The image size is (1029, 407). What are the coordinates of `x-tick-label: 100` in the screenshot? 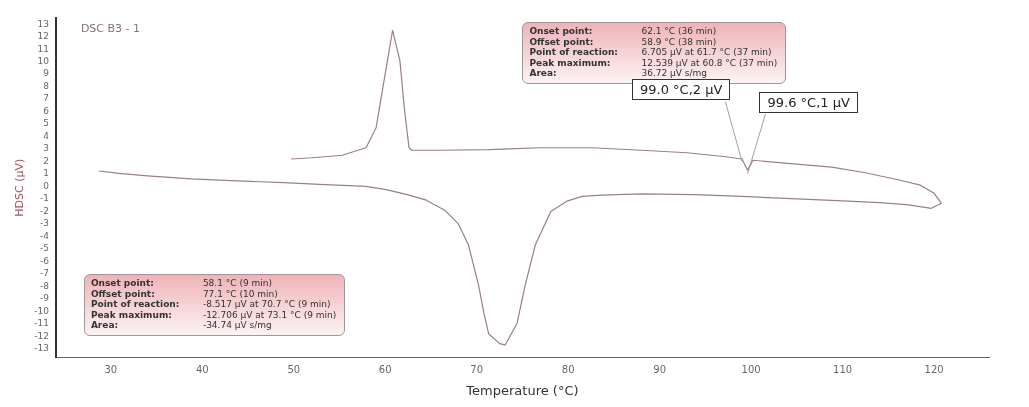 It's located at (751, 369).